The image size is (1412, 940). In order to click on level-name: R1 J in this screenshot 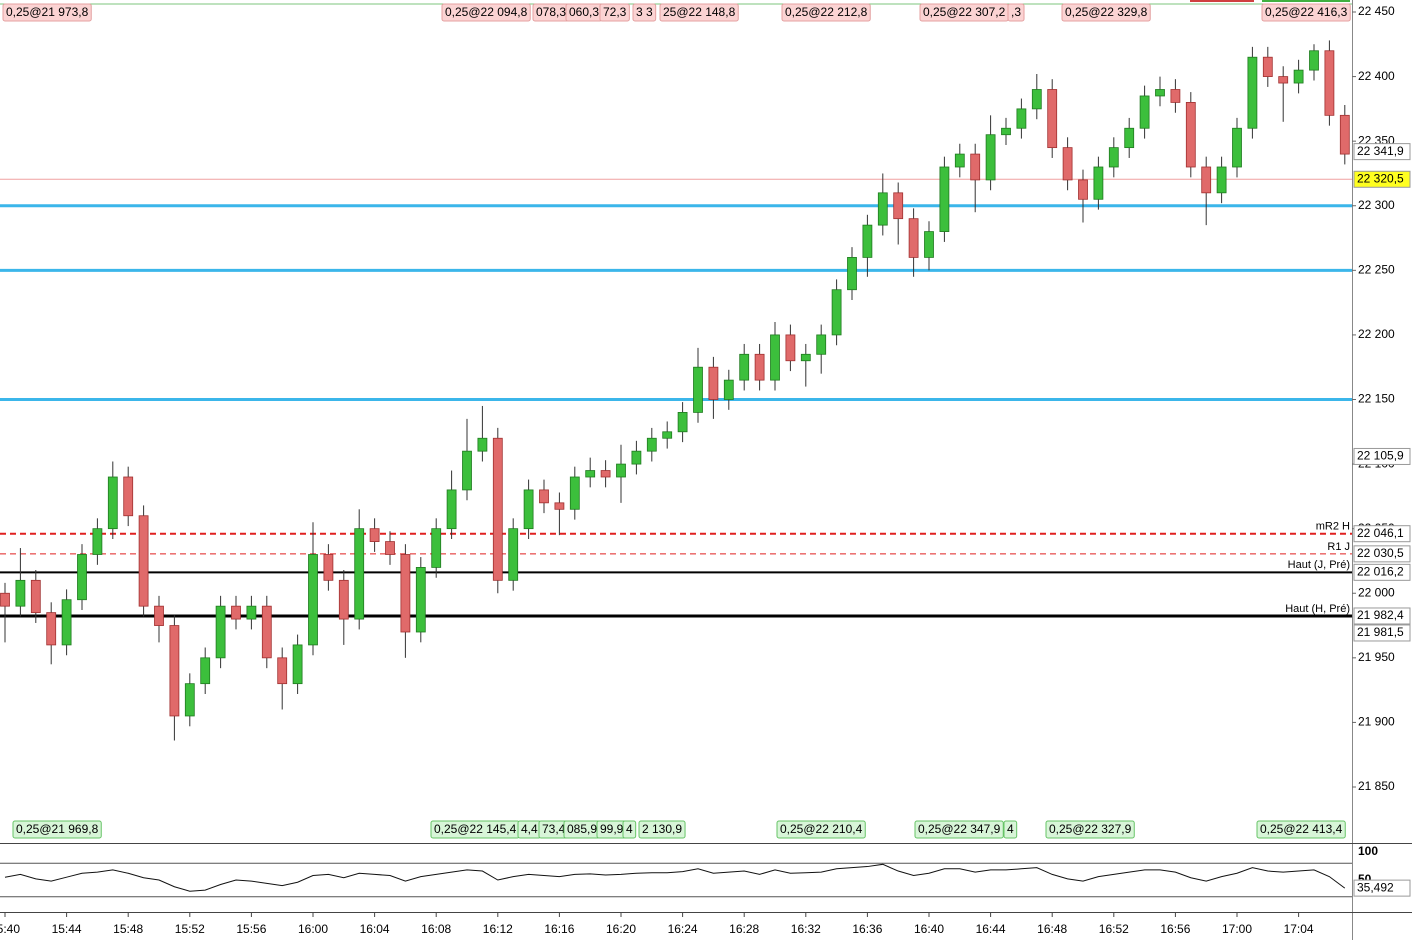, I will do `click(1338, 547)`.